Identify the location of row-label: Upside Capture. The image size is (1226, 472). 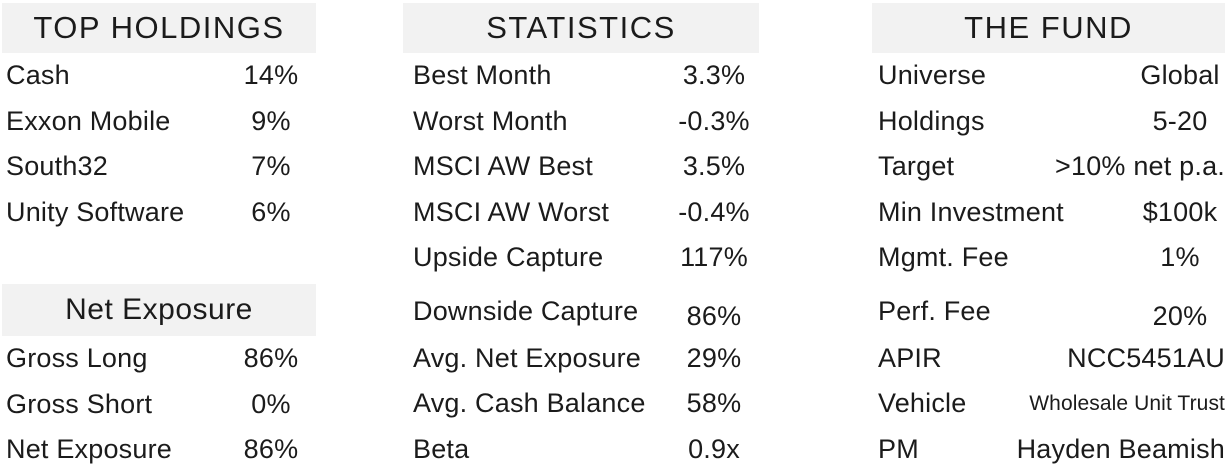
(508, 257).